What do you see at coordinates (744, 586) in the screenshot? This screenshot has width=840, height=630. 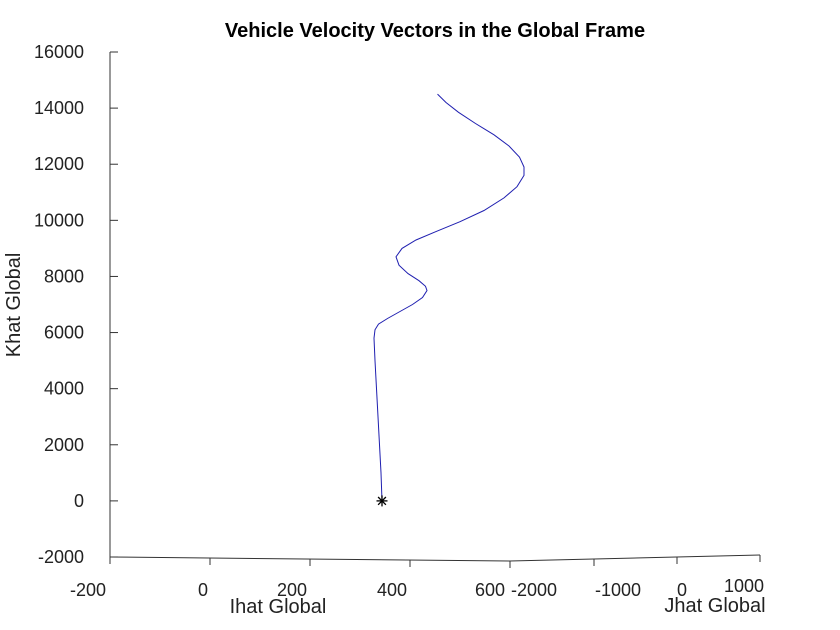 I see `y-tick-label: 1000` at bounding box center [744, 586].